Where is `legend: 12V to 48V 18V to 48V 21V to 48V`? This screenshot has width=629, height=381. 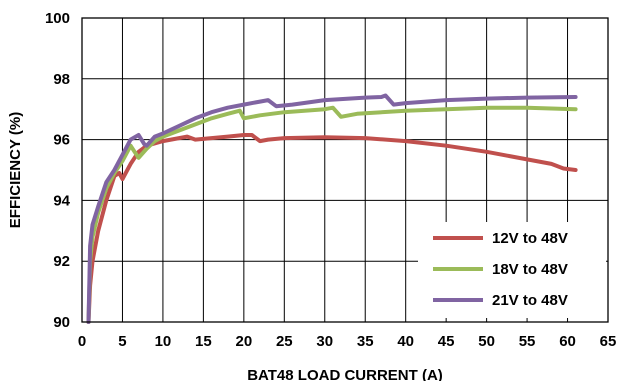 legend: 12V to 48V 18V to 48V 21V to 48V is located at coordinates (512, 270).